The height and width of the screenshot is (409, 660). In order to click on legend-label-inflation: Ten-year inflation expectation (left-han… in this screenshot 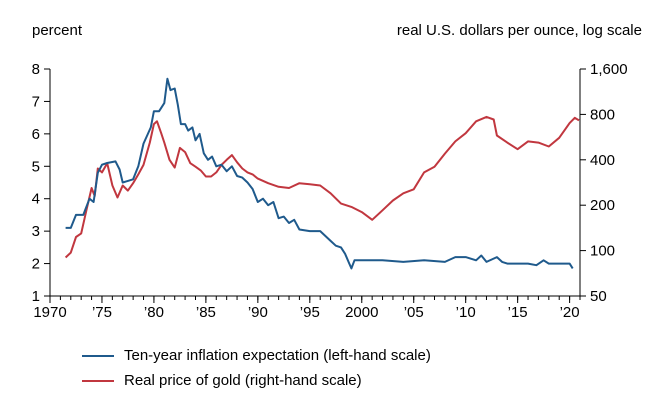, I will do `click(277, 355)`.